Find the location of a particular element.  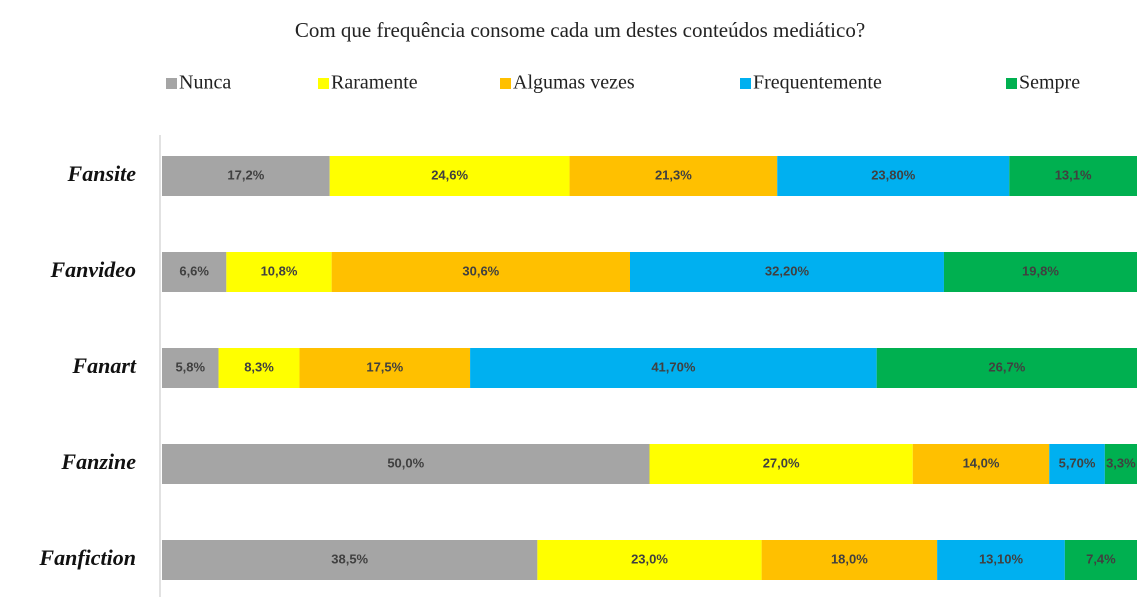

category-label: Fanvideo is located at coordinates (92, 269).